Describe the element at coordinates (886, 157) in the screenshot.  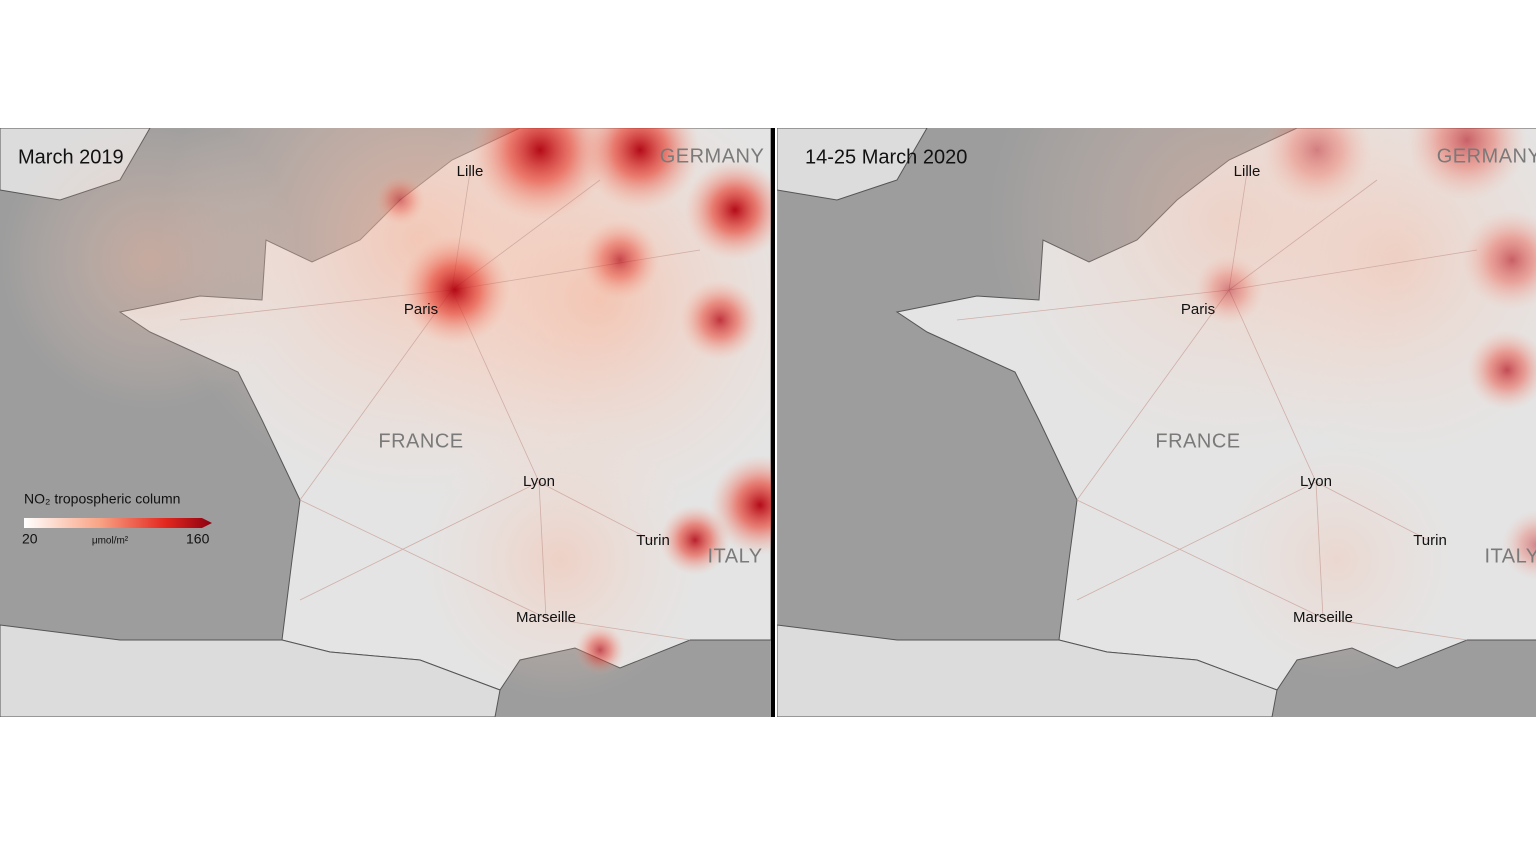
I see `panel-title: 14-25 March 2020` at that location.